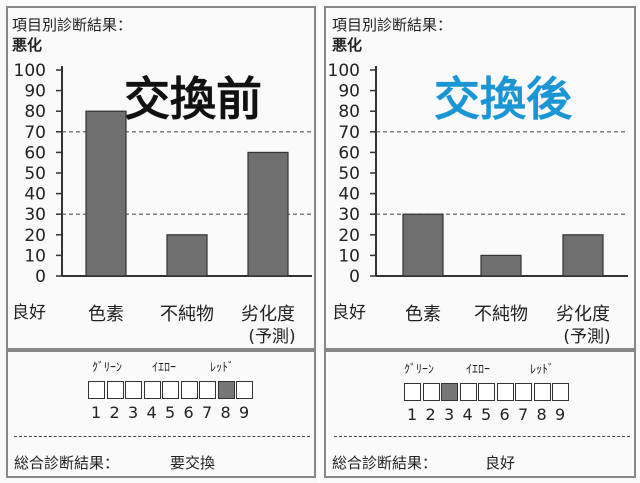 The width and height of the screenshot is (640, 483). I want to click on result-value: 要交換, so click(193, 463).